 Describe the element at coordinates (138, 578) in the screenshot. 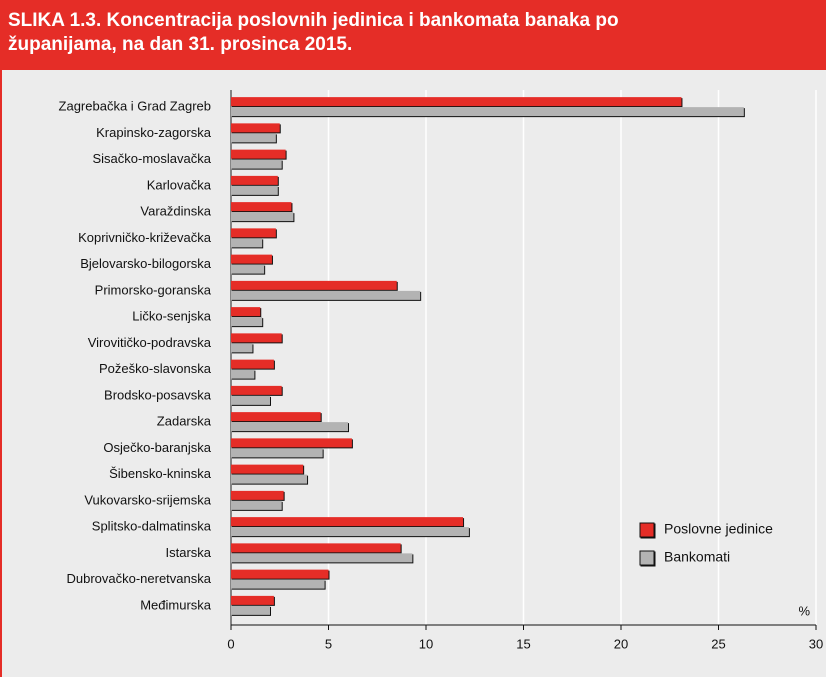

I see `y-tick-label: Dubrovačko-neretvanska` at that location.